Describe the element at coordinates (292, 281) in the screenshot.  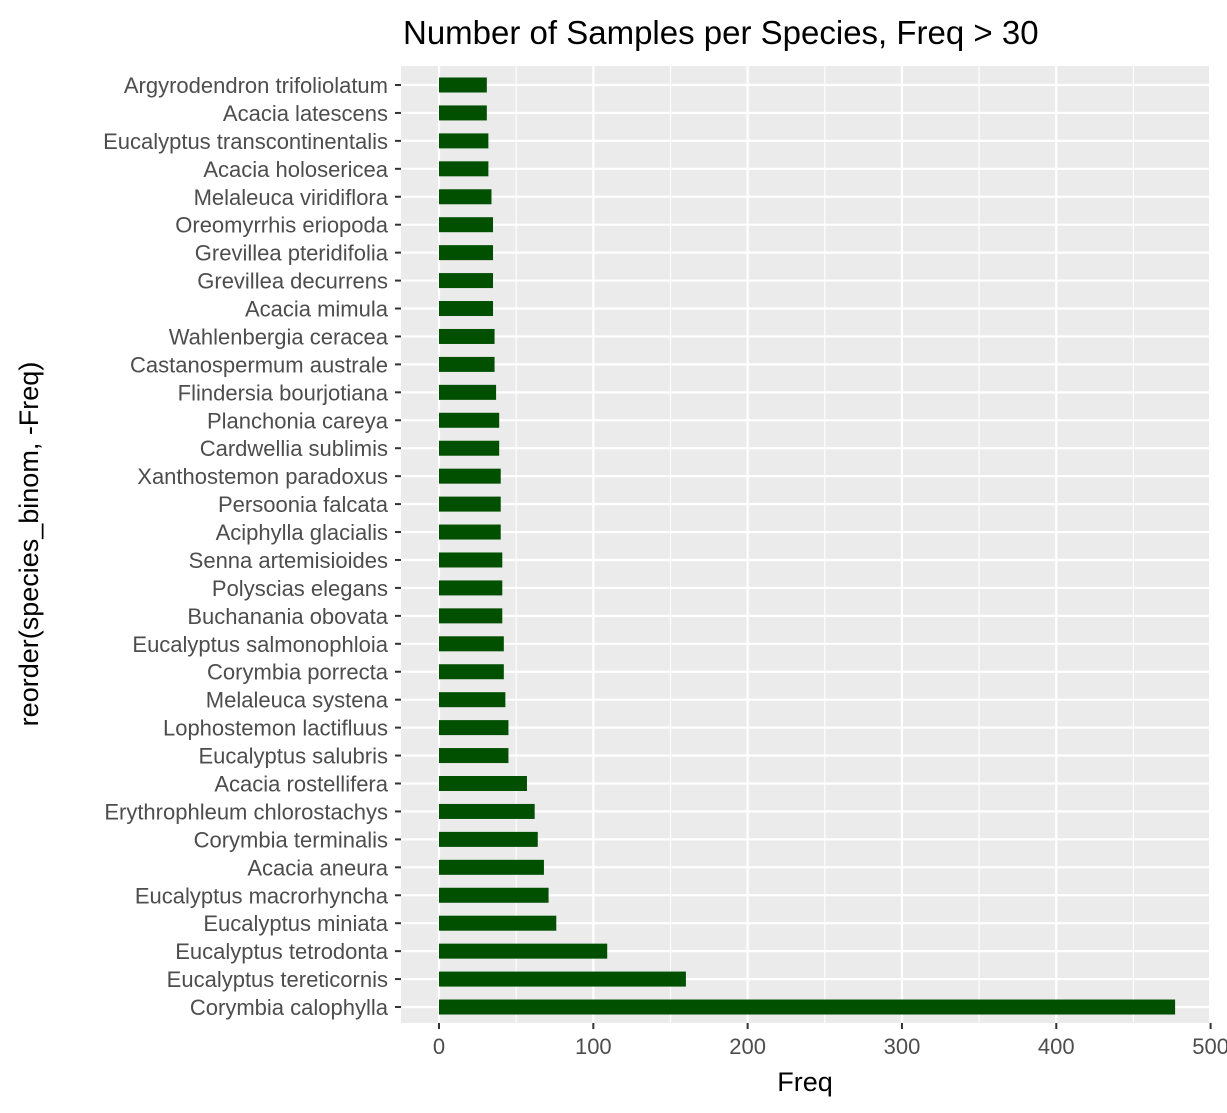
I see `y-tick-label: Grevillea decurrens` at that location.